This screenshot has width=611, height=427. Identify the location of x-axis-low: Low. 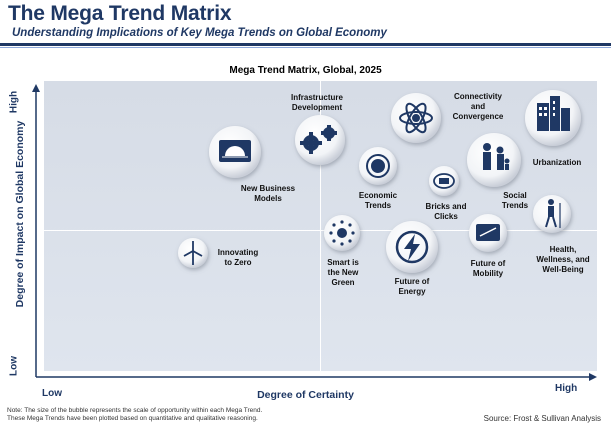
(52, 393).